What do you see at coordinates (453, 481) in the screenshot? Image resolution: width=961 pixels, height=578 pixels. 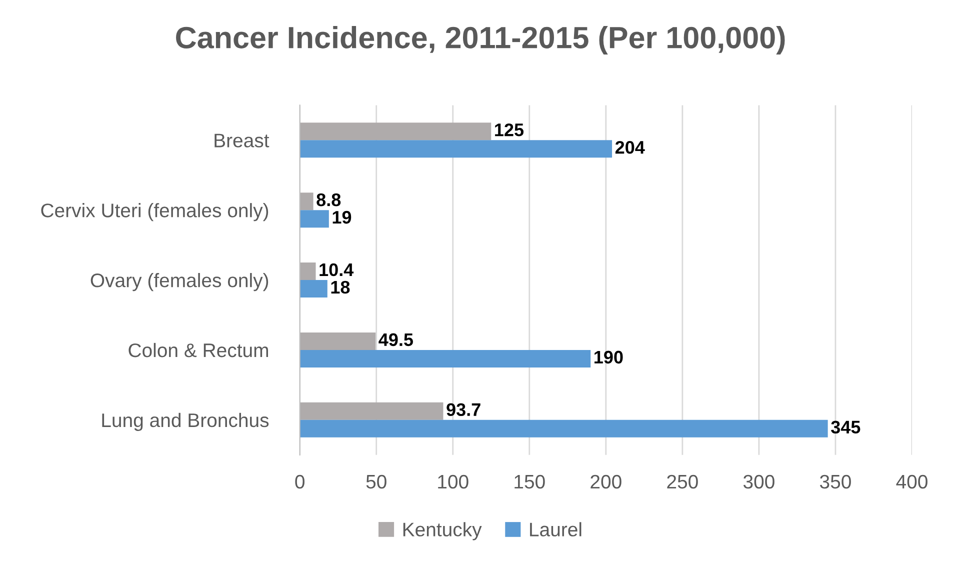 I see `x-tick-label: 100` at bounding box center [453, 481].